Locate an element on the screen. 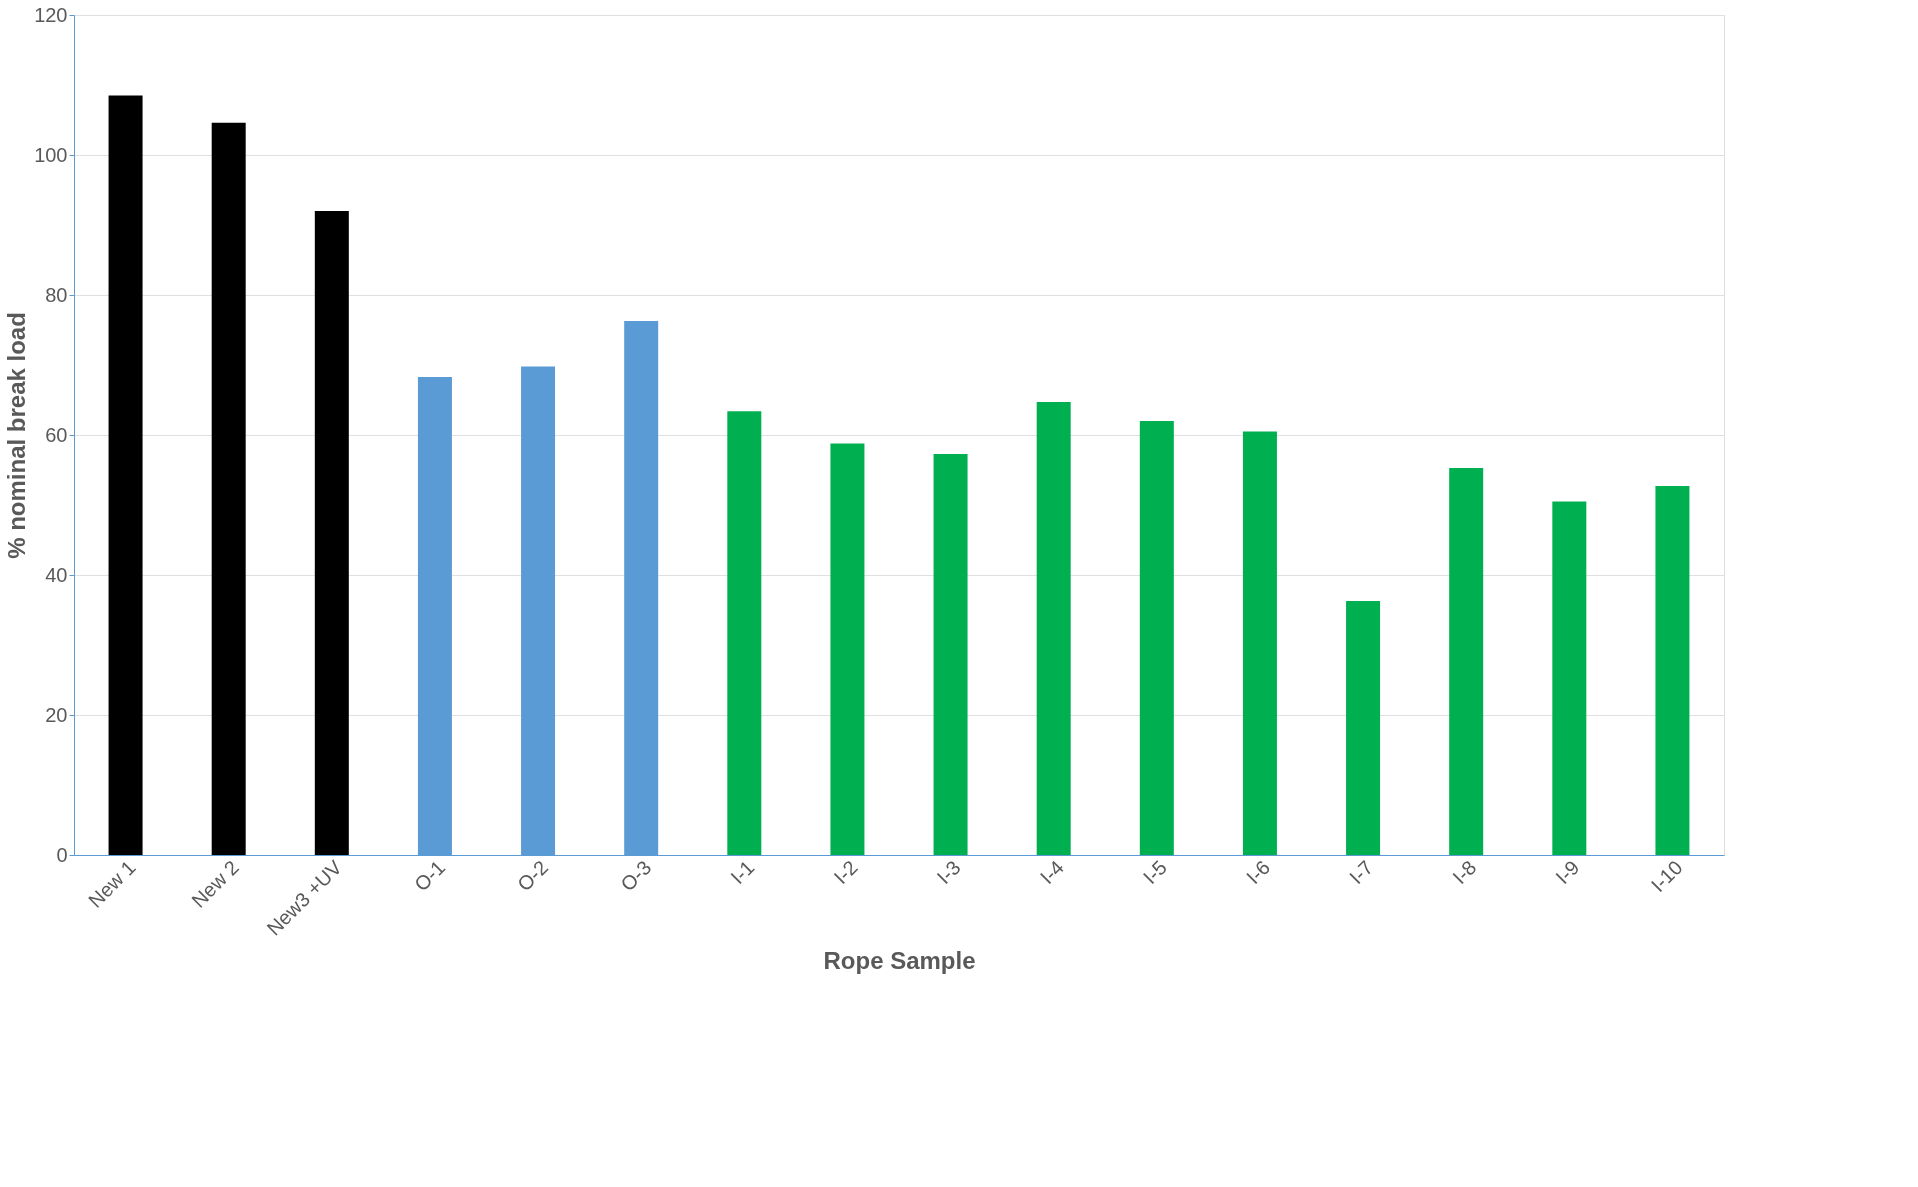 This screenshot has width=1918, height=1187. x-tick-label: I-2 is located at coordinates (845, 872).